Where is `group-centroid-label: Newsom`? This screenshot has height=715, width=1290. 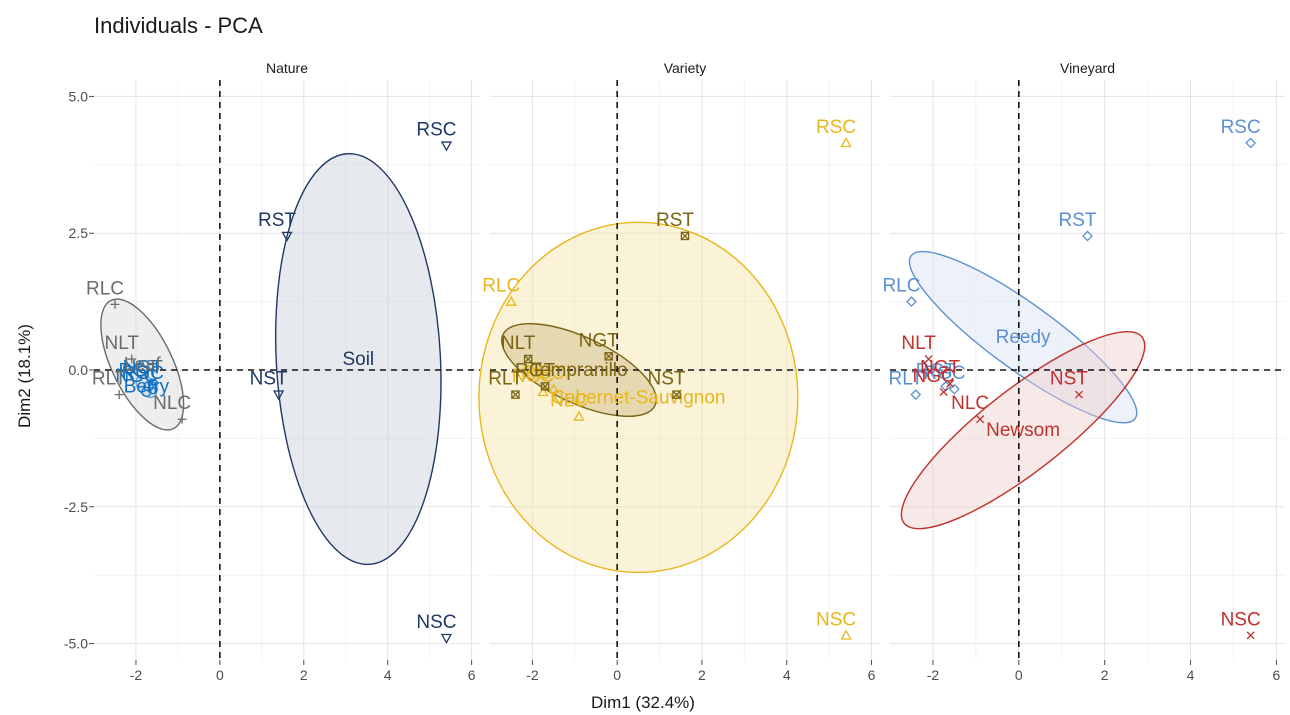
group-centroid-label: Newsom is located at coordinates (1023, 430).